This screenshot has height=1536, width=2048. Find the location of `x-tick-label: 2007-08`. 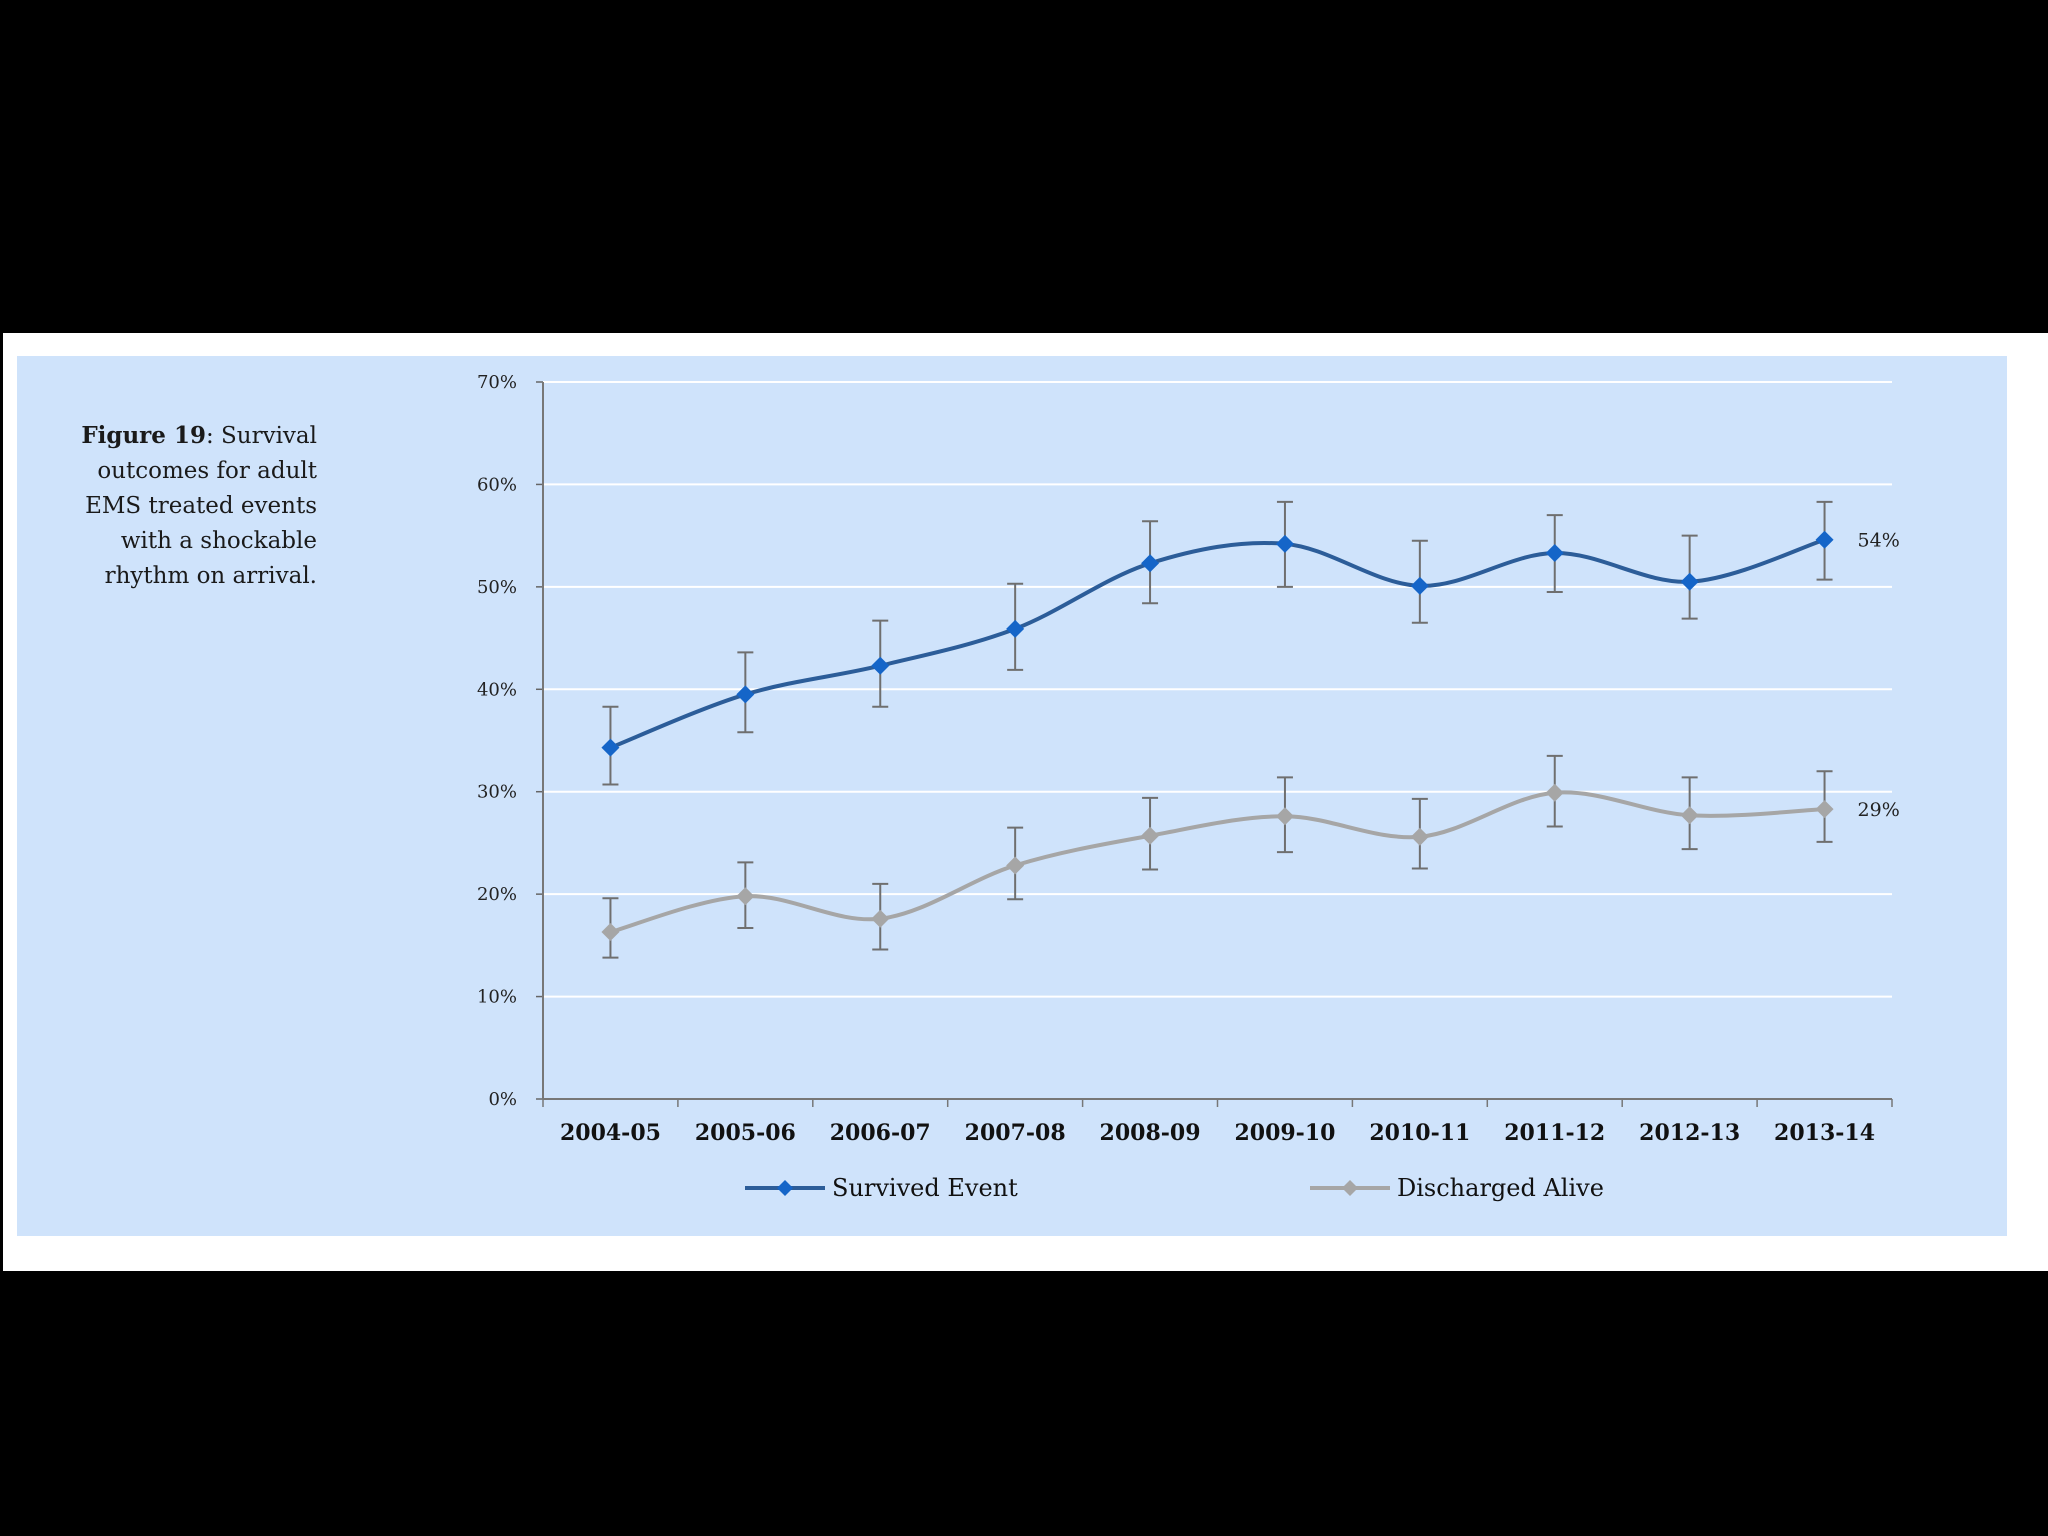

x-tick-label: 2007-08 is located at coordinates (1015, 1133).